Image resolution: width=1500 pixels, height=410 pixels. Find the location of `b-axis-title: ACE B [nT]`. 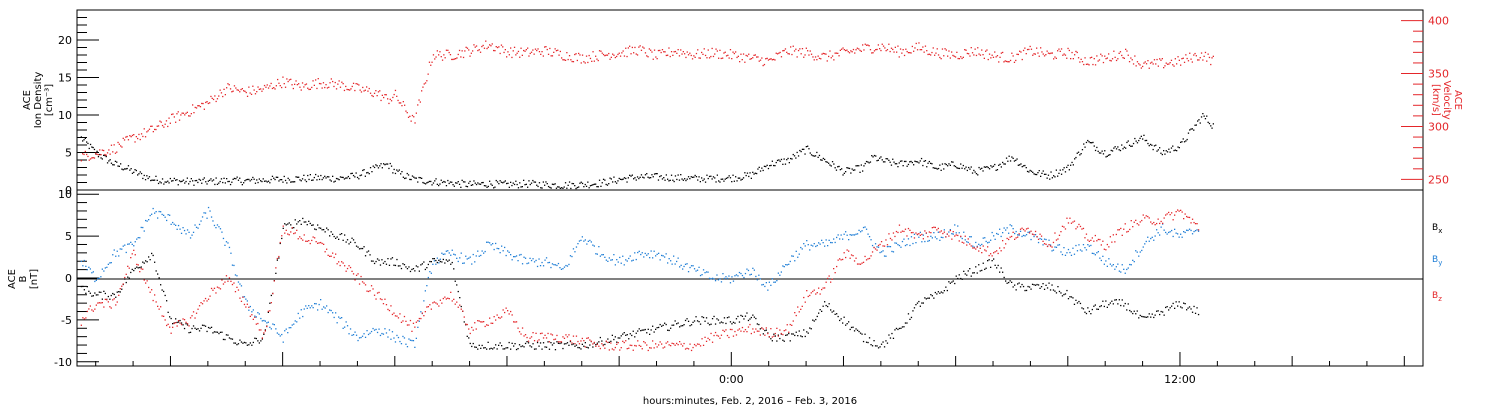

b-axis-title: ACE B [nT] is located at coordinates (23, 279).